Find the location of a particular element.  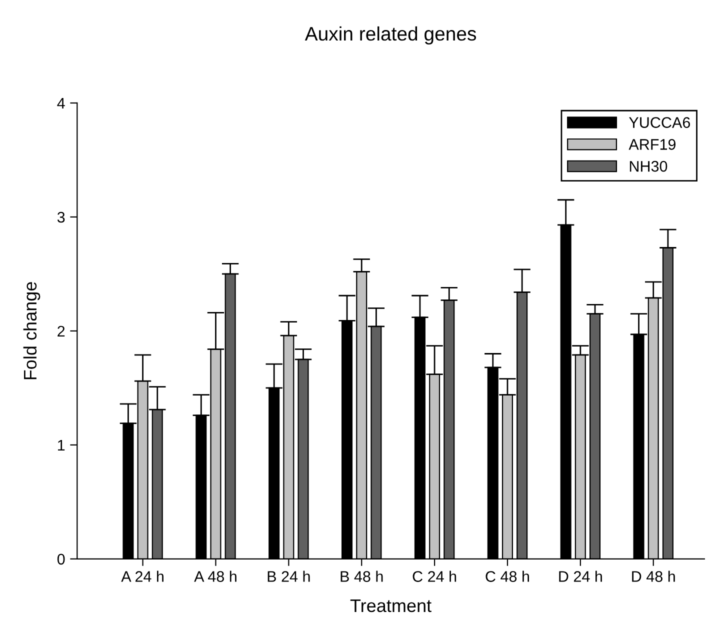

legend-label: ARF19 is located at coordinates (652, 144).